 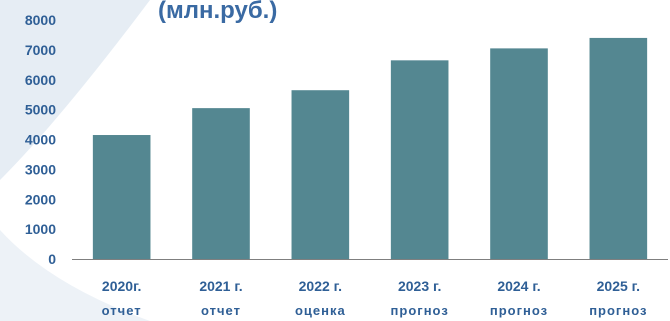 What do you see at coordinates (217, 12) in the screenshot?
I see `chart-title: (млн.руб.)` at bounding box center [217, 12].